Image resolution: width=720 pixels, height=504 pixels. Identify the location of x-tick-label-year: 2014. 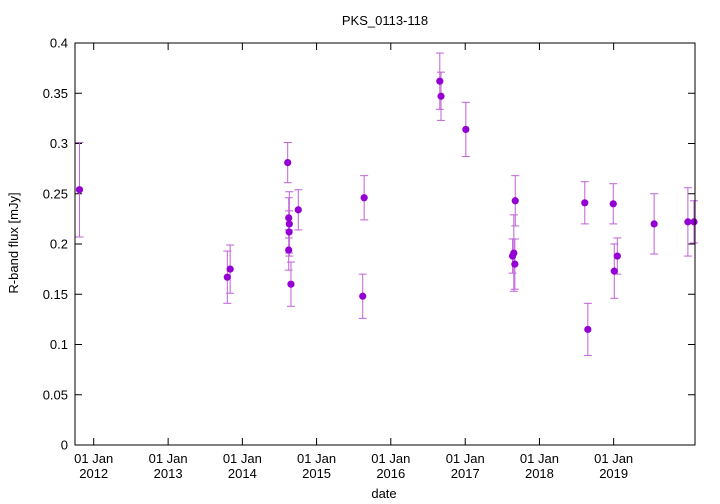
(242, 473).